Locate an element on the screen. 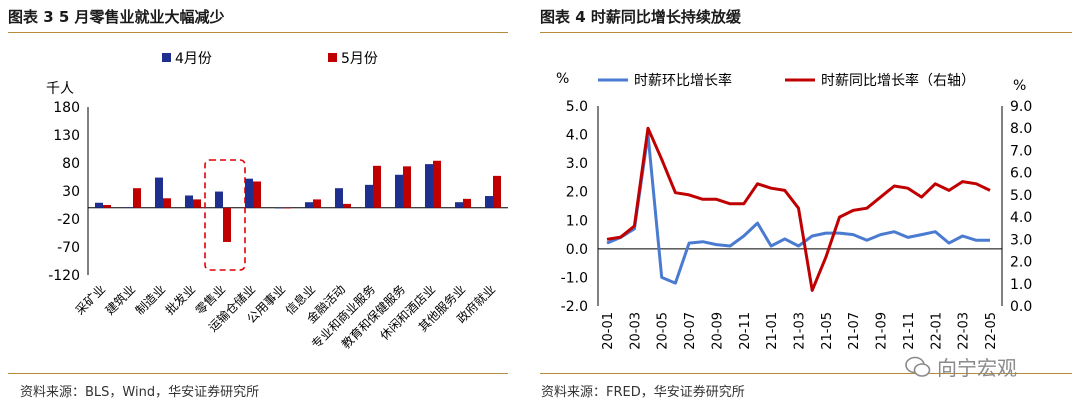  y-tick-label: -70 is located at coordinates (68, 248).